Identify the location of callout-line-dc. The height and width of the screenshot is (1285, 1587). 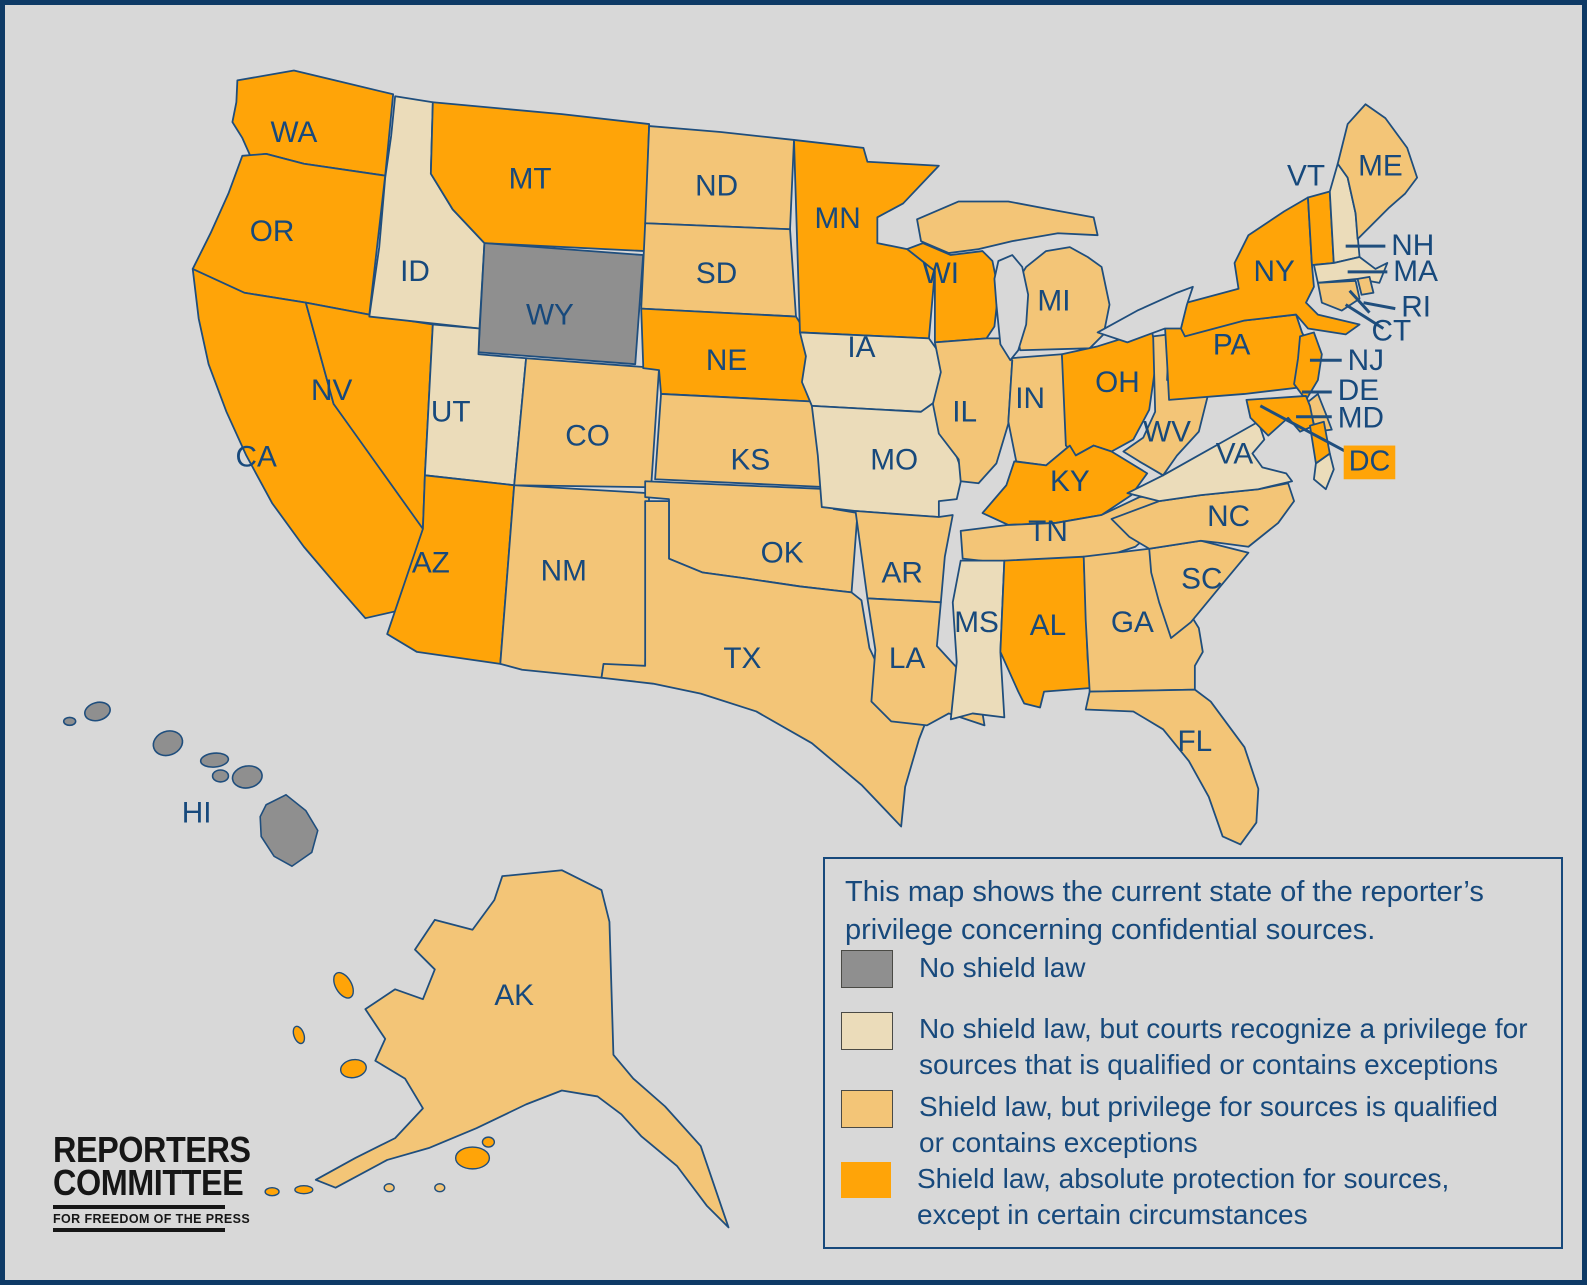
(1303, 428).